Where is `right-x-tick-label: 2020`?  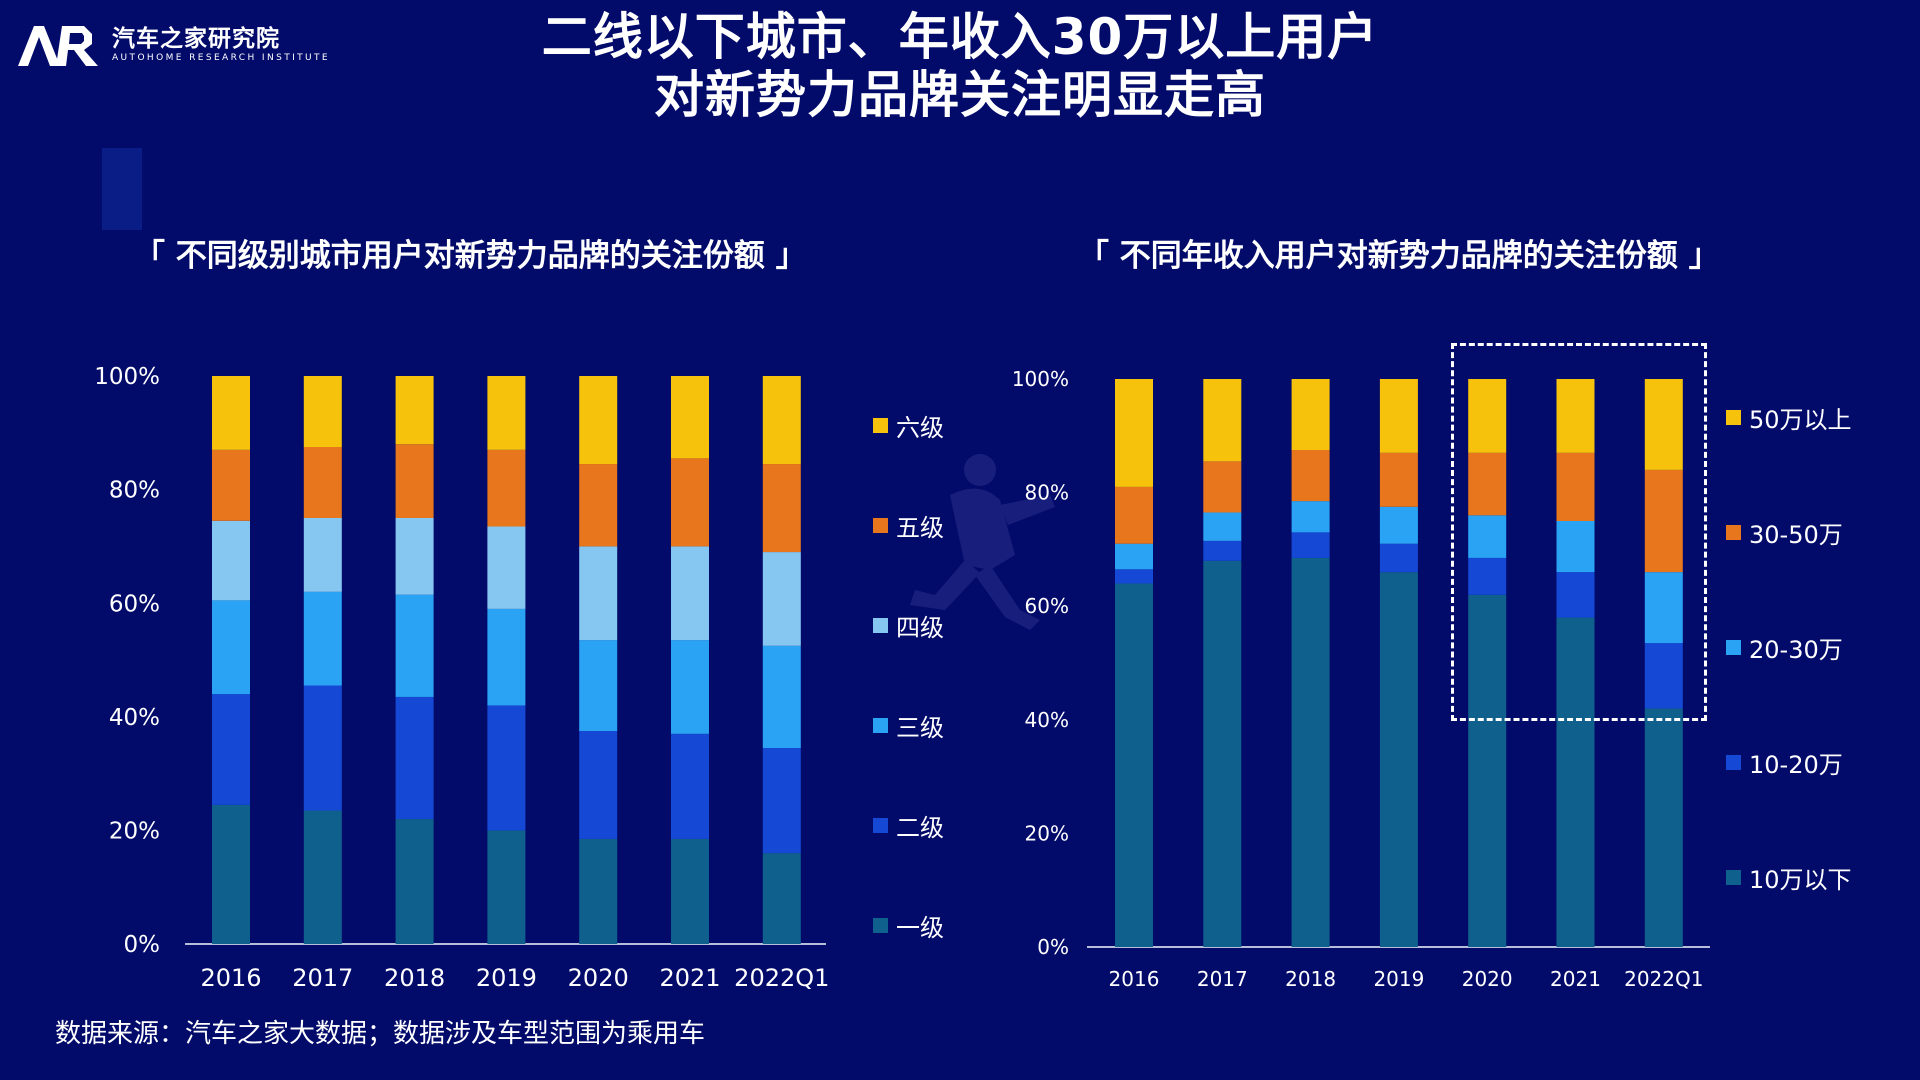 right-x-tick-label: 2020 is located at coordinates (1487, 979).